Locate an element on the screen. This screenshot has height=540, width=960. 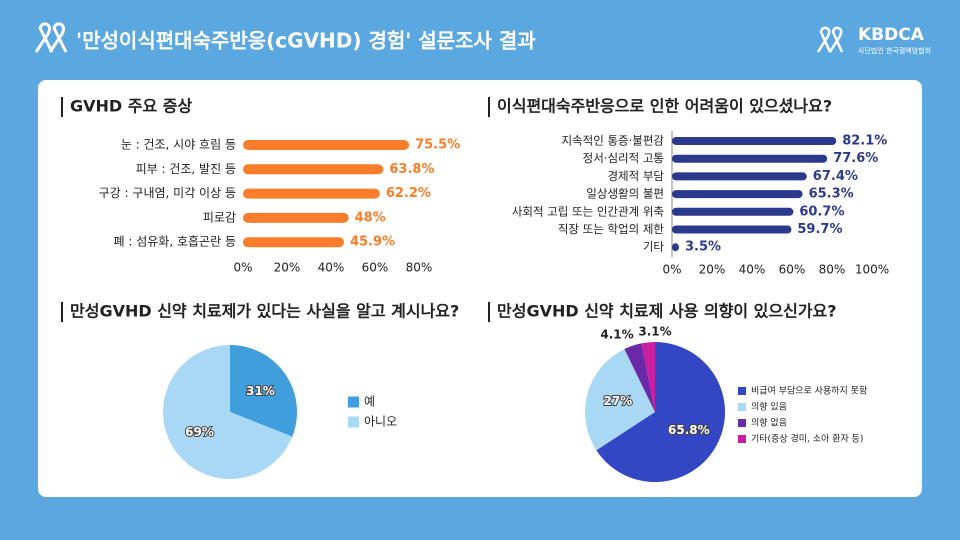
category-label: 정서·심리적 고통 is located at coordinates (623, 158).